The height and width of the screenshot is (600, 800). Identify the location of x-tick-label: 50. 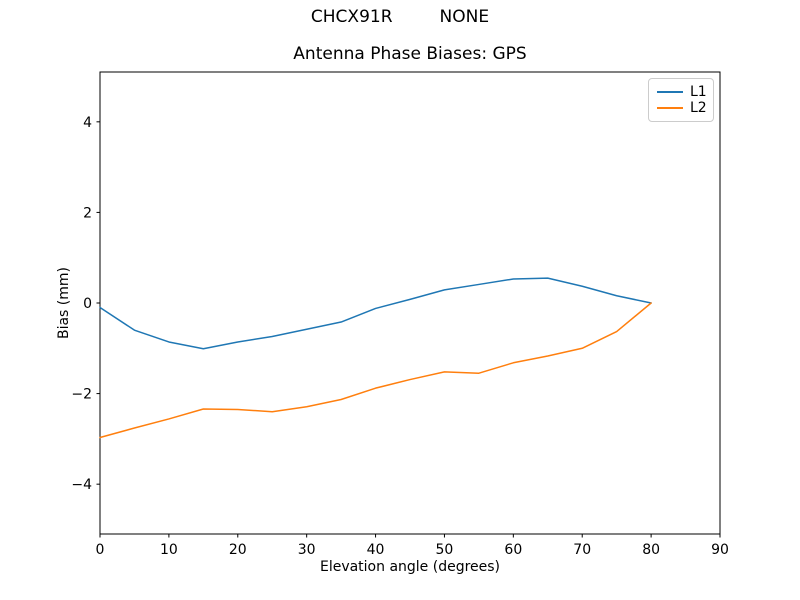
(445, 550).